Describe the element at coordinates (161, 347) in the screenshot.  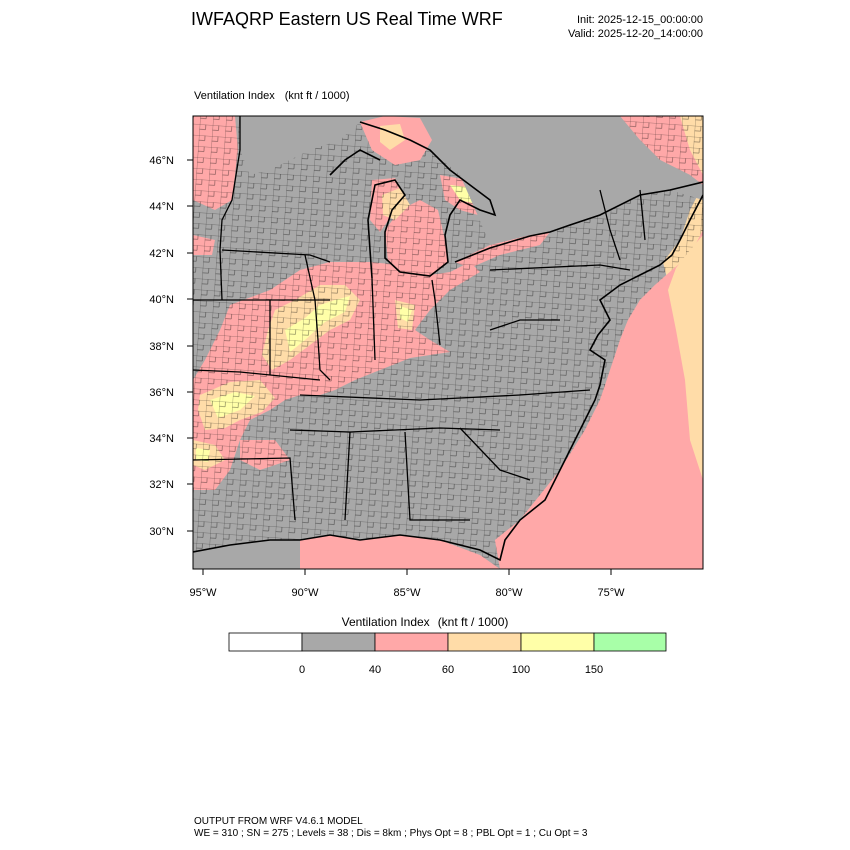
I see `lat-label-38: 38°N` at that location.